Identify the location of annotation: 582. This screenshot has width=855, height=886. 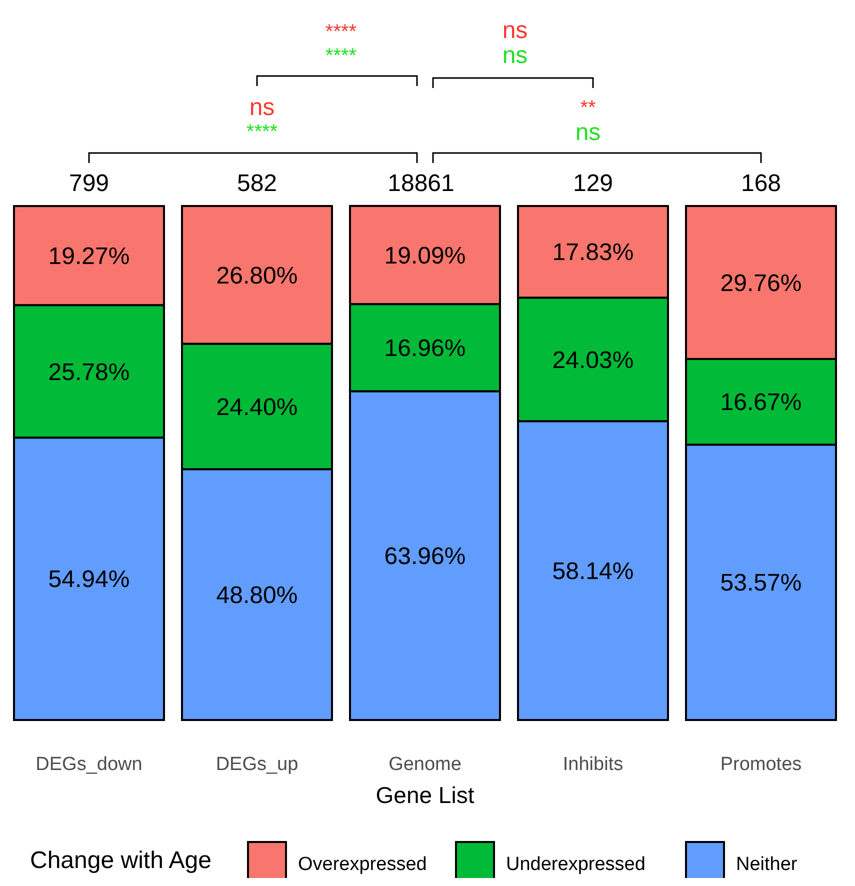
(257, 183).